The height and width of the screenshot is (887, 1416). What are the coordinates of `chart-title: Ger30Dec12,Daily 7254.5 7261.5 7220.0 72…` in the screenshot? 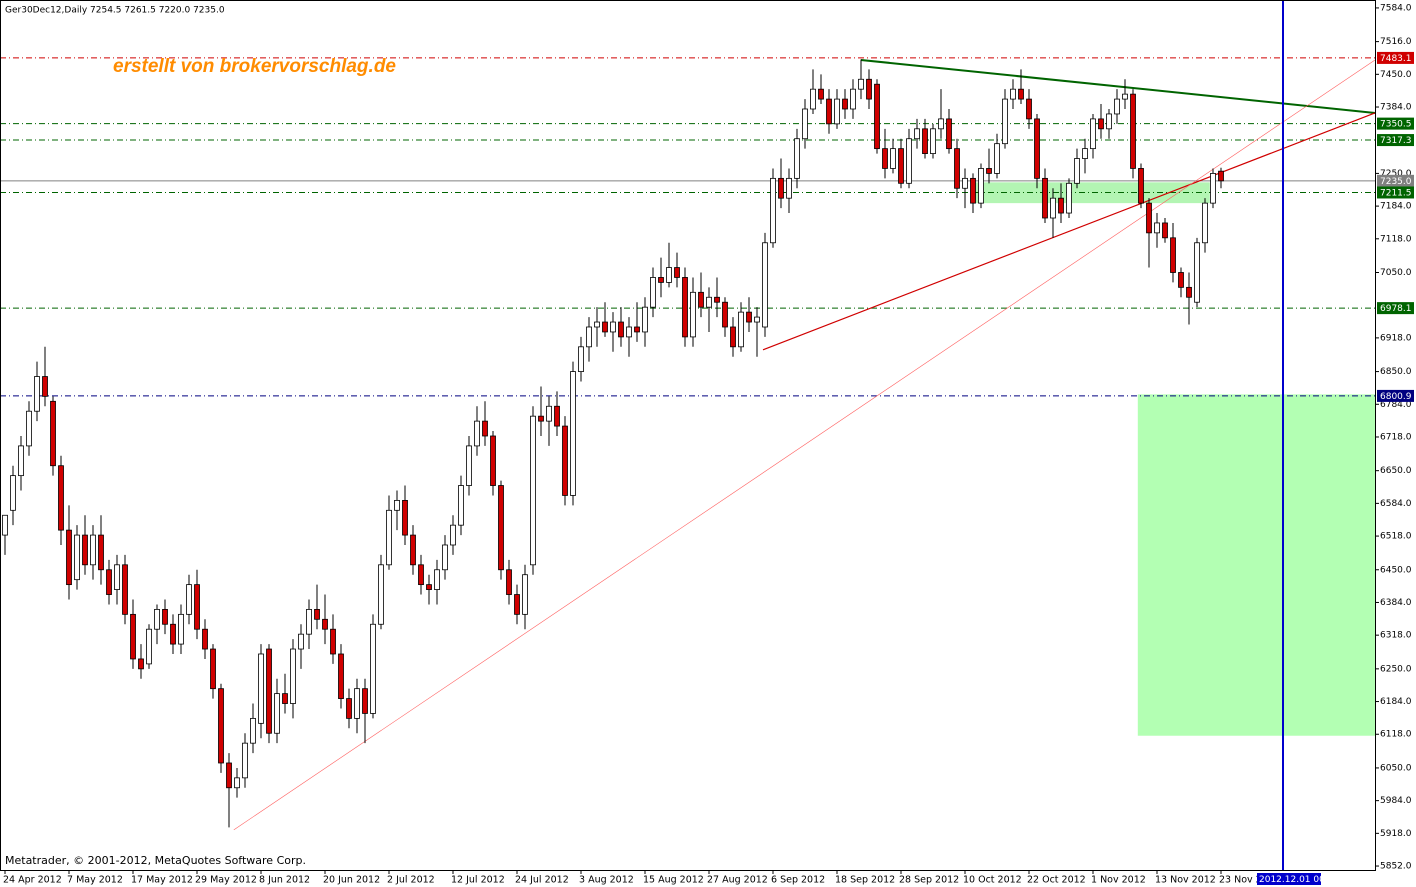 It's located at (115, 11).